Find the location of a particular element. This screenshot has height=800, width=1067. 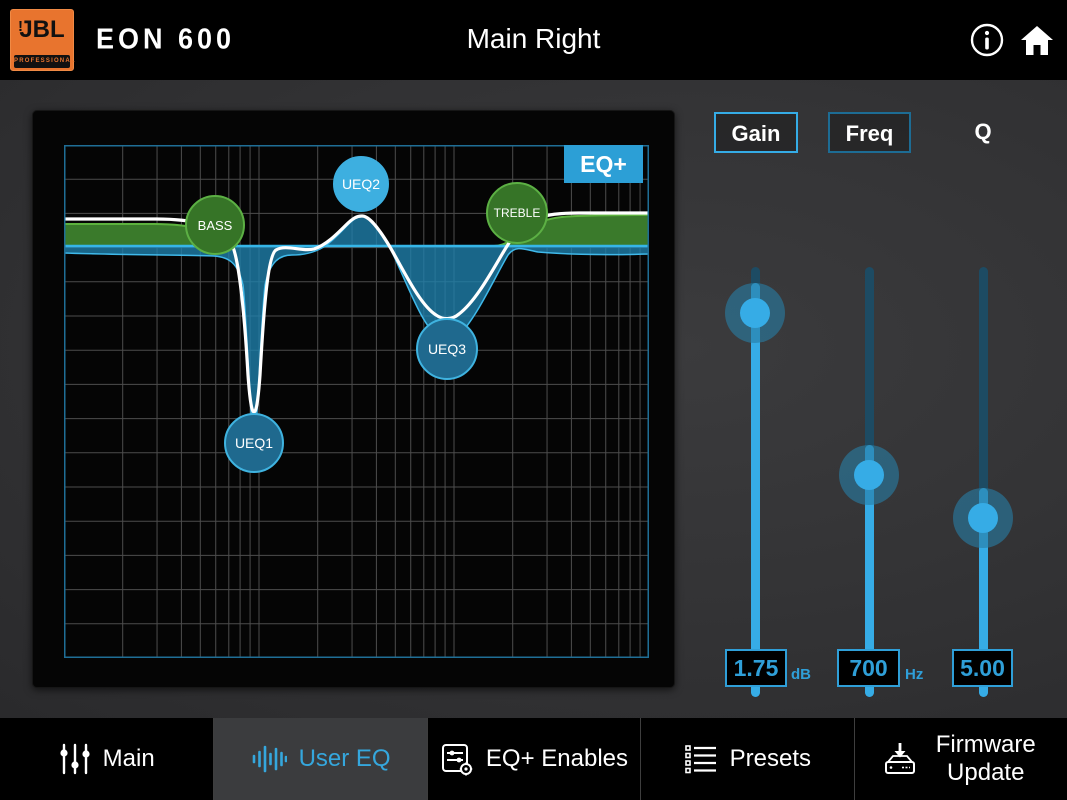

mixer-icon is located at coordinates (75, 759).